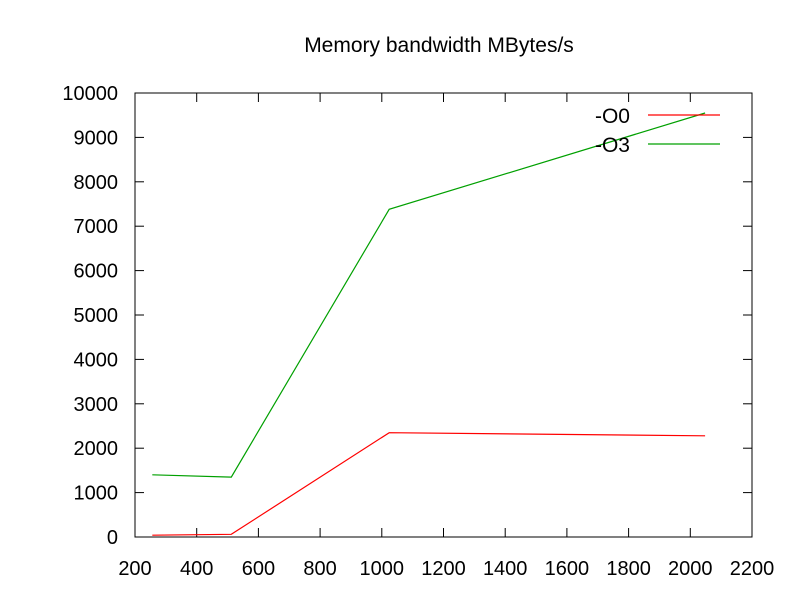 This screenshot has width=800, height=600. What do you see at coordinates (382, 569) in the screenshot?
I see `x-tick-label: 1000` at bounding box center [382, 569].